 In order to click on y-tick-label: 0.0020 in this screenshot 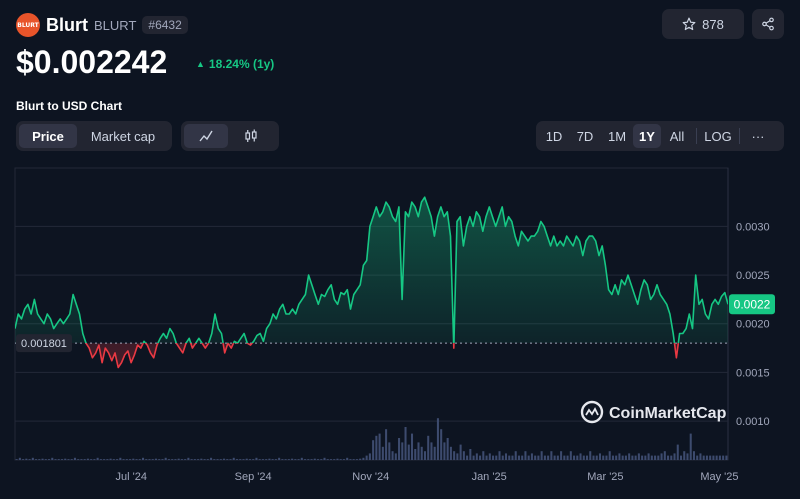, I will do `click(753, 325)`.